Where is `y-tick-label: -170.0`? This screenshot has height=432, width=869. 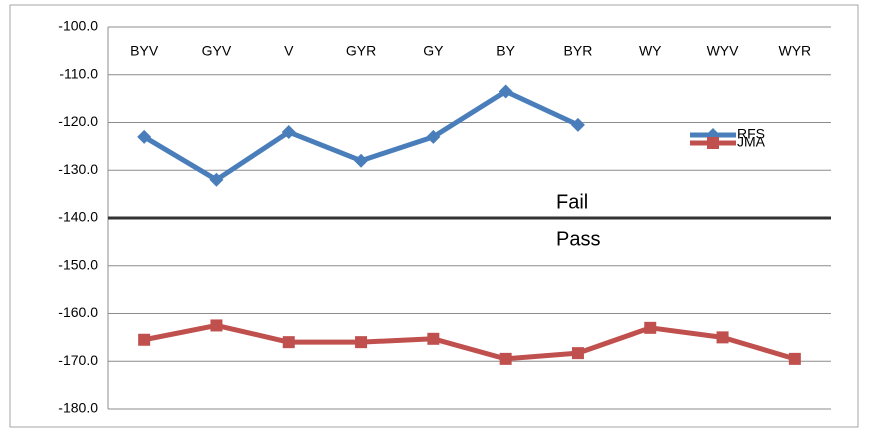
y-tick-label: -170.0 is located at coordinates (78, 360).